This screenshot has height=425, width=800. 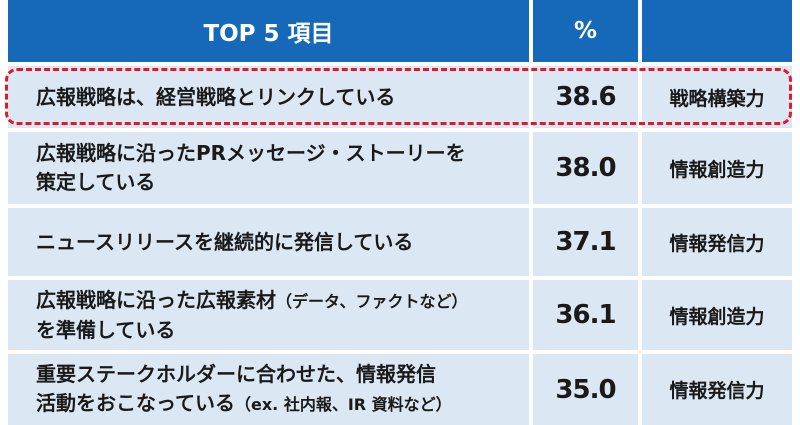 I want to click on row-item: ニュースリリースを継続的に発信している, so click(x=268, y=242).